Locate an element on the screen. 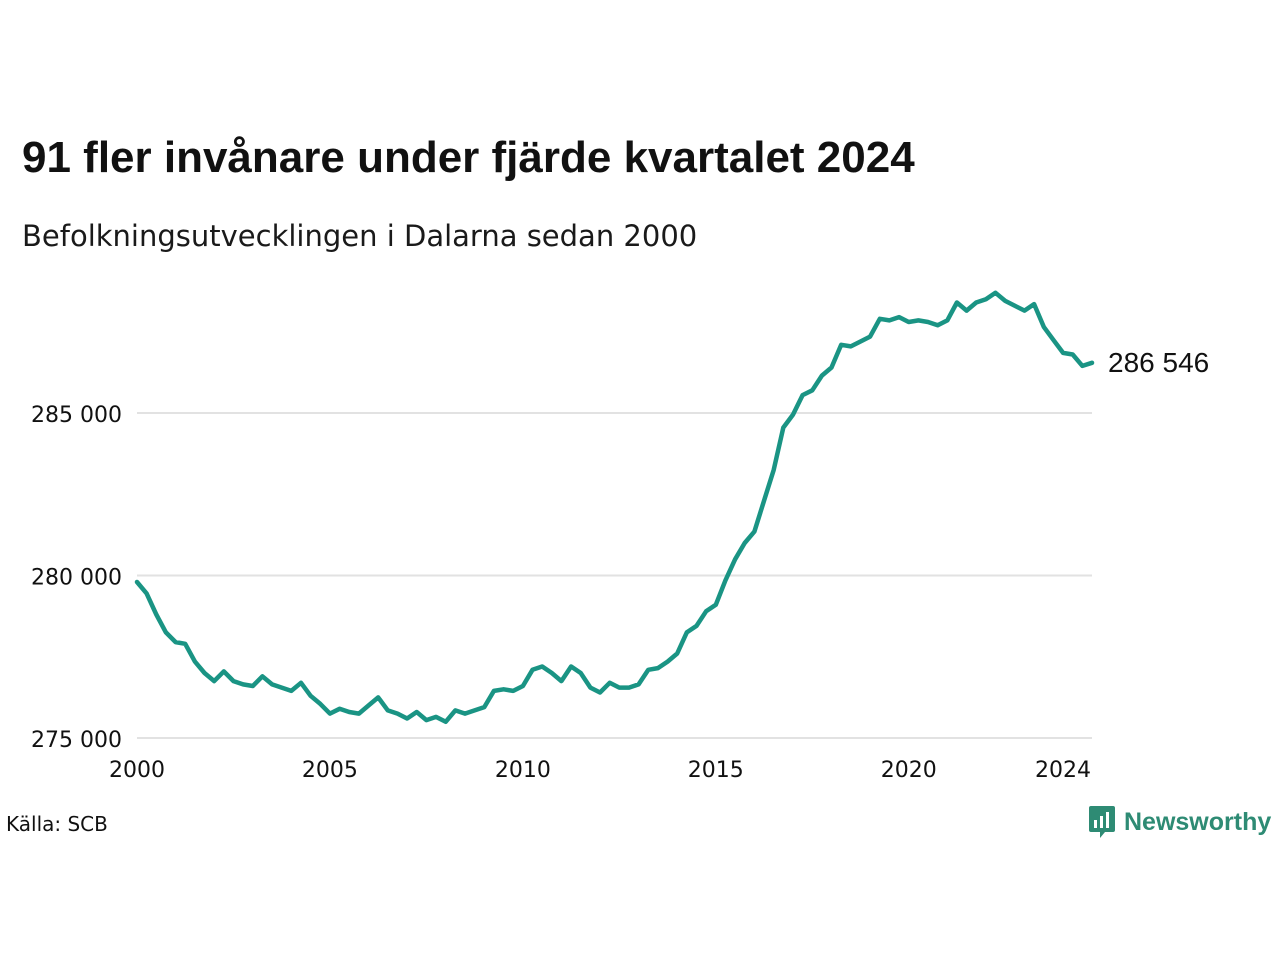  x-tick-label: 2000 is located at coordinates (137, 770).